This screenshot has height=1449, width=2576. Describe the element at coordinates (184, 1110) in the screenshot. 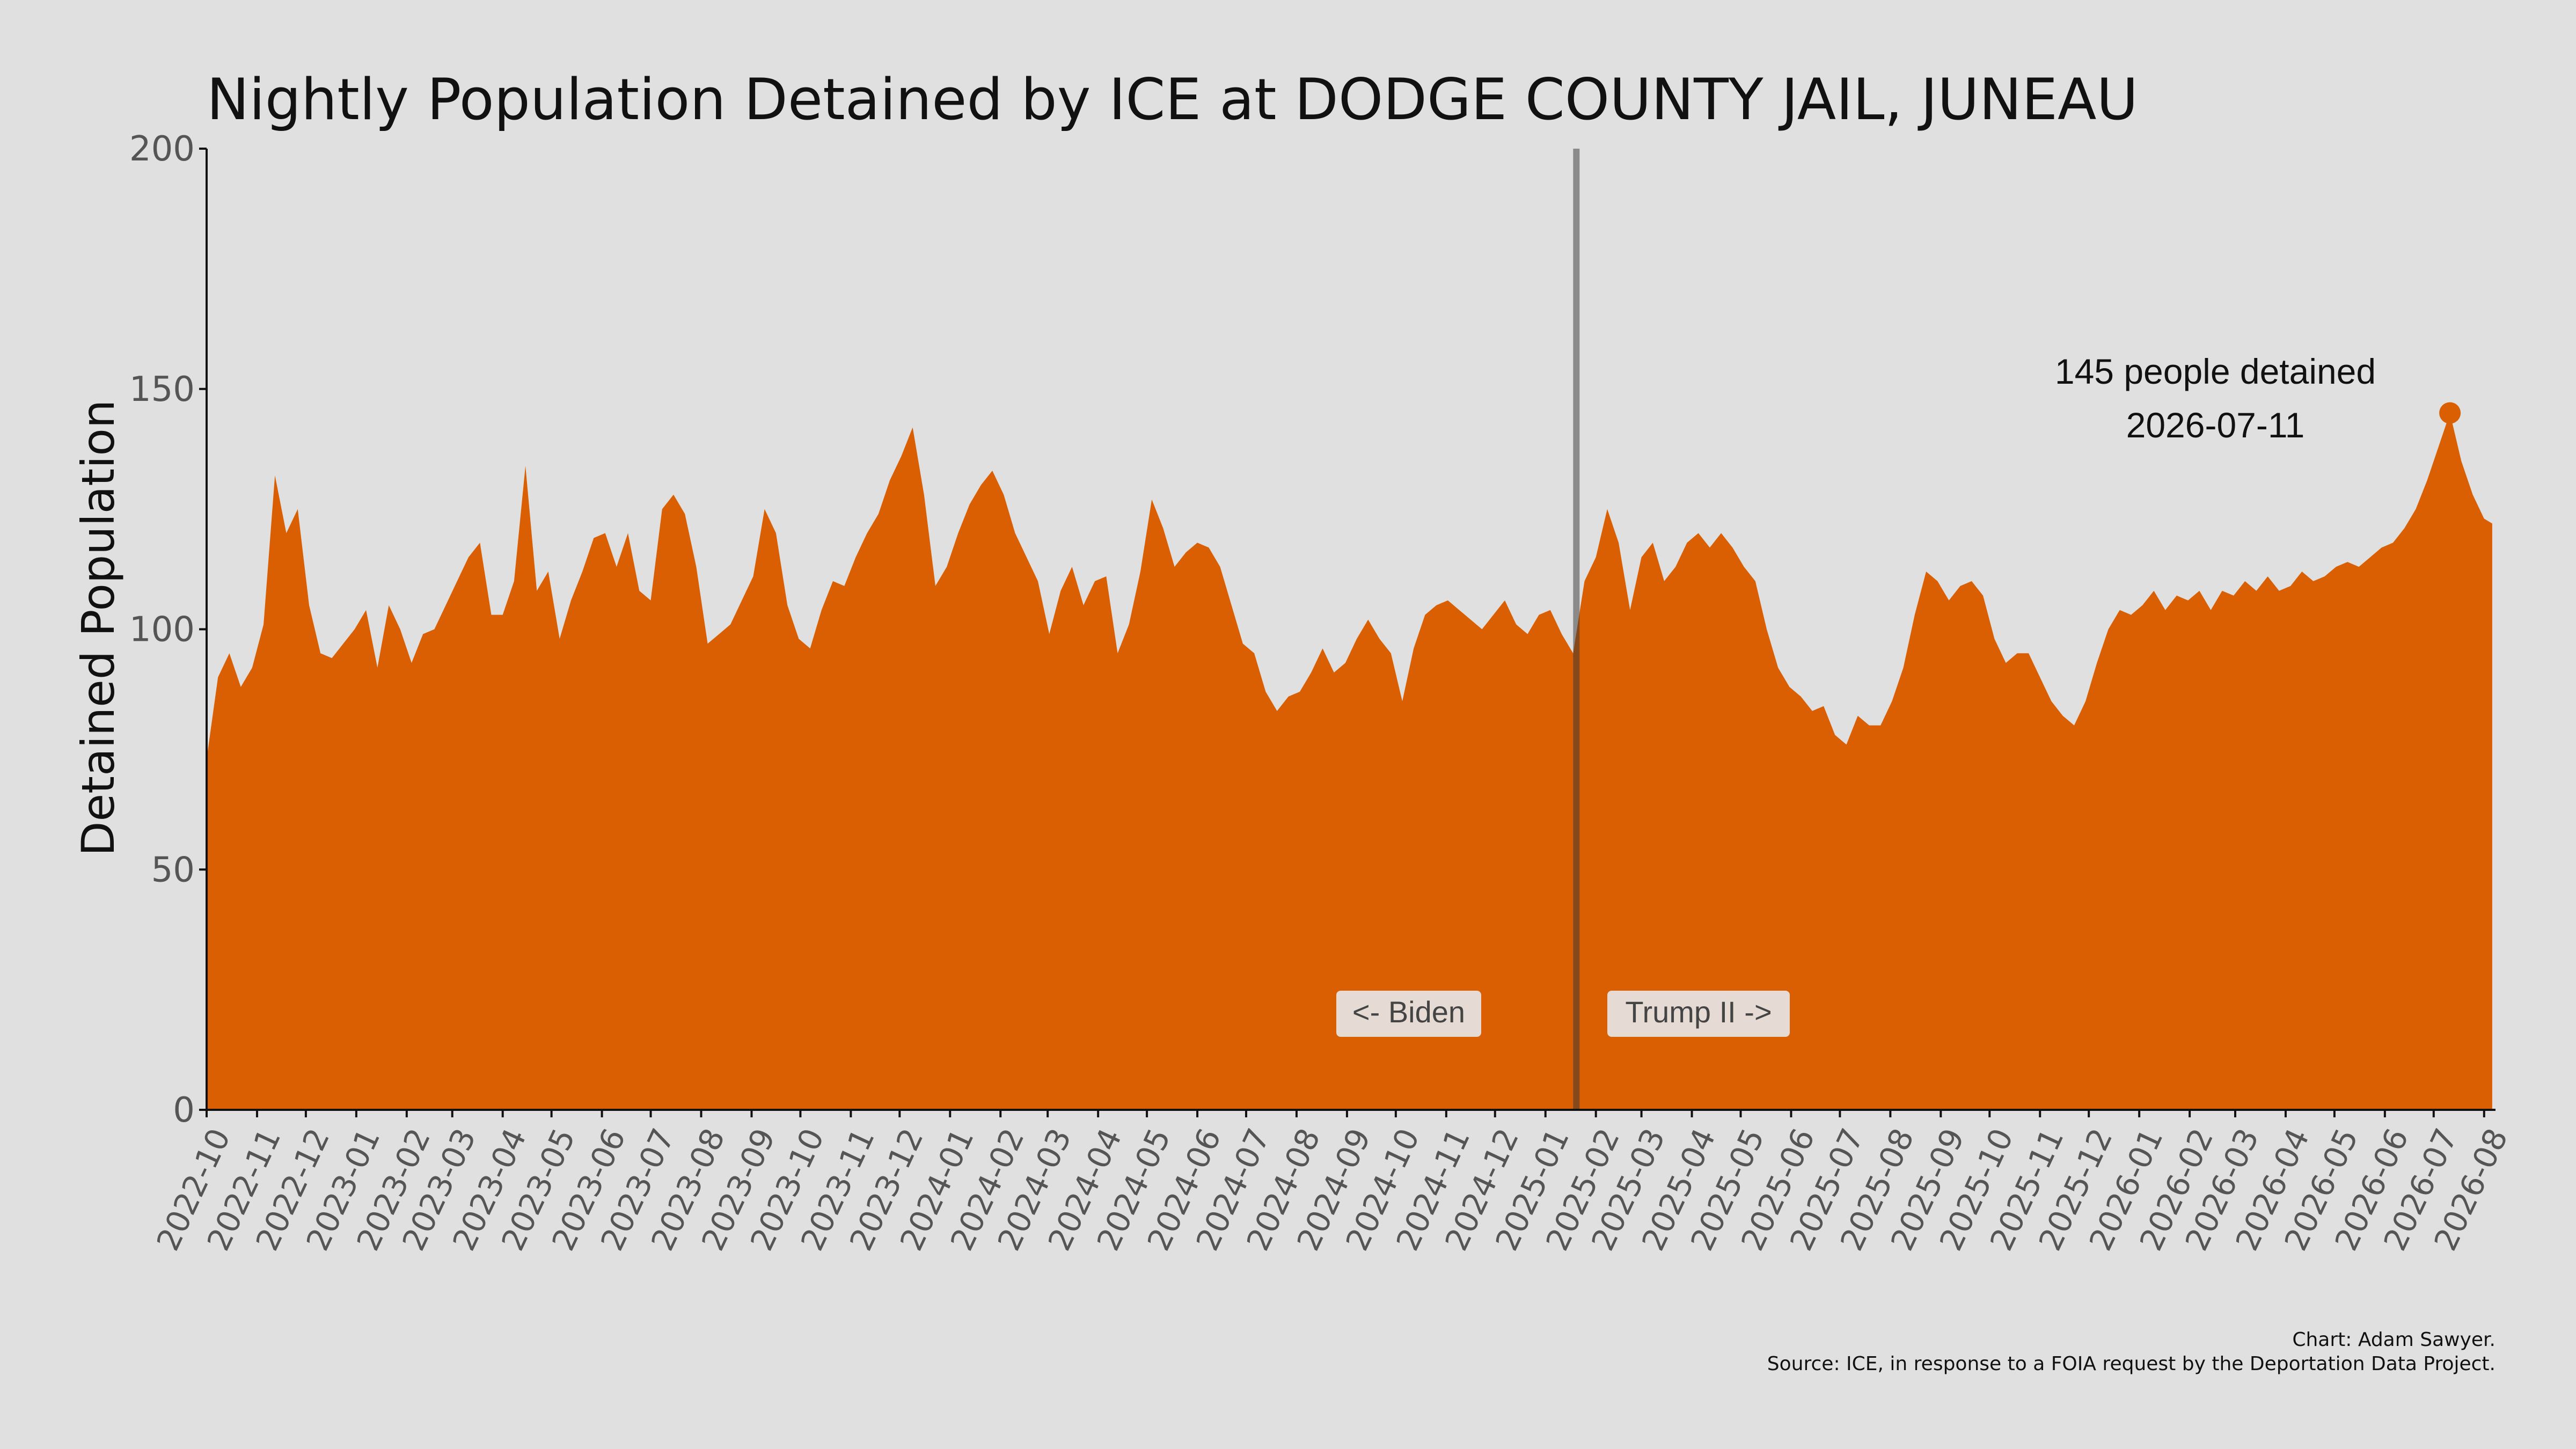

I see `y-tick-label: 0` at that location.